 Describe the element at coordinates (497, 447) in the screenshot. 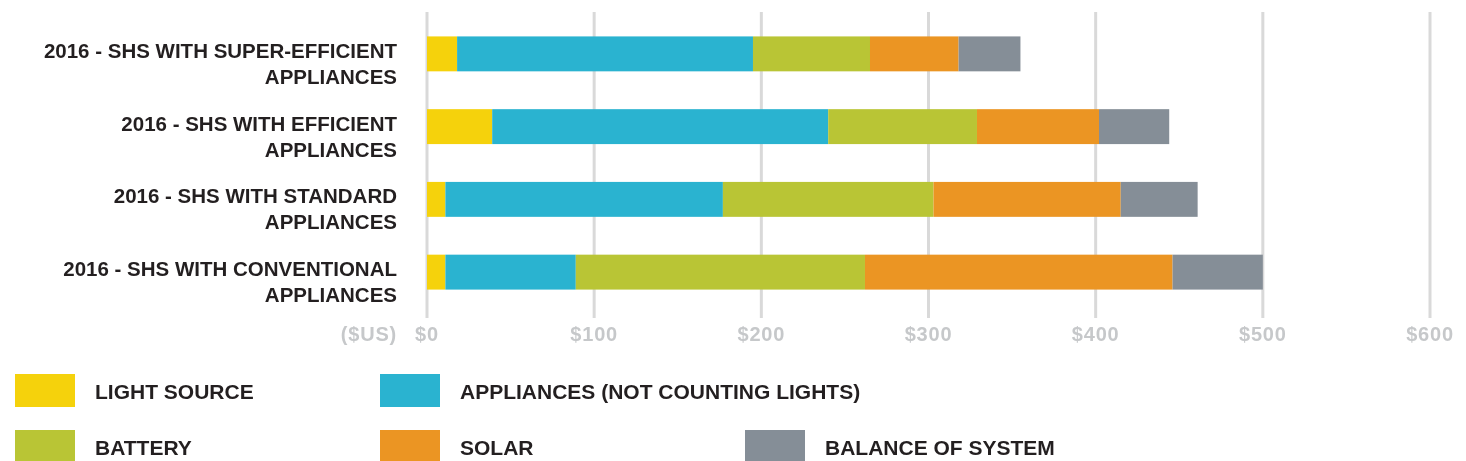

I see `legend-label: SOLAR` at that location.